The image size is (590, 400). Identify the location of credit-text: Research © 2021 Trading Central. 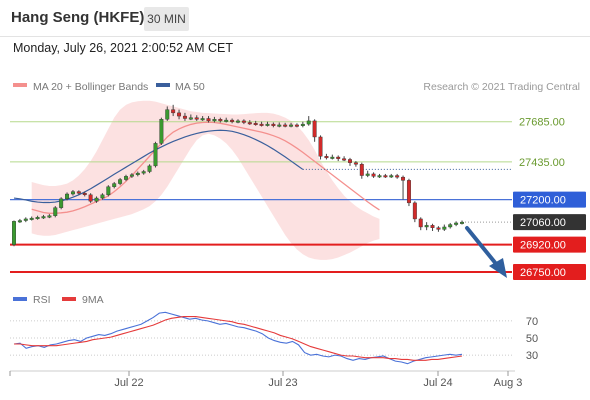
(501, 87).